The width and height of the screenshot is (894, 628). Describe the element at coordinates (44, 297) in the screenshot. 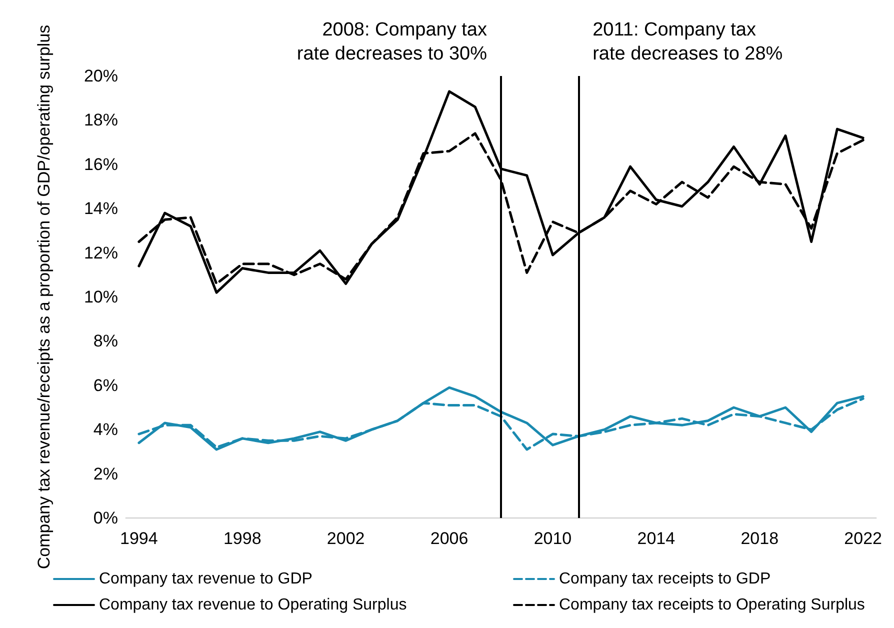

I see `y-axis-title: Company tax revenue/receipts as a proportion of GDP/operating surplus` at that location.